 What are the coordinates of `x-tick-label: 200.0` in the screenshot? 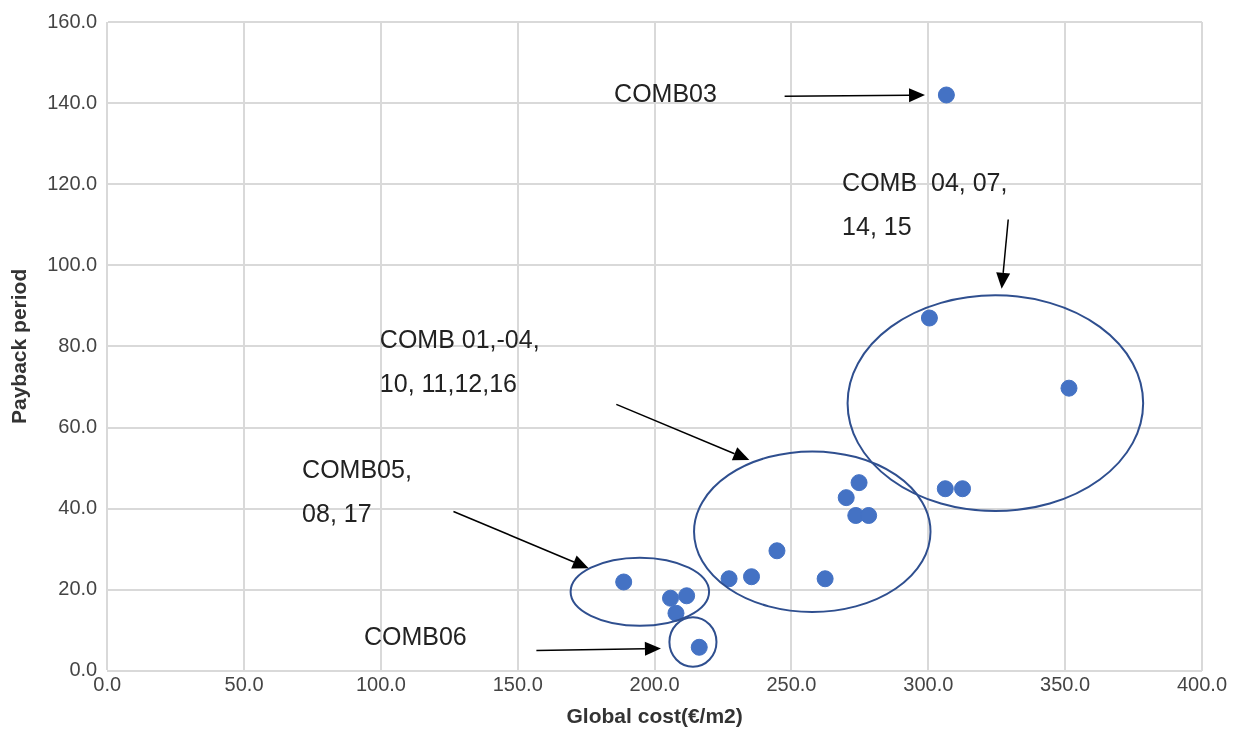 It's located at (654, 684).